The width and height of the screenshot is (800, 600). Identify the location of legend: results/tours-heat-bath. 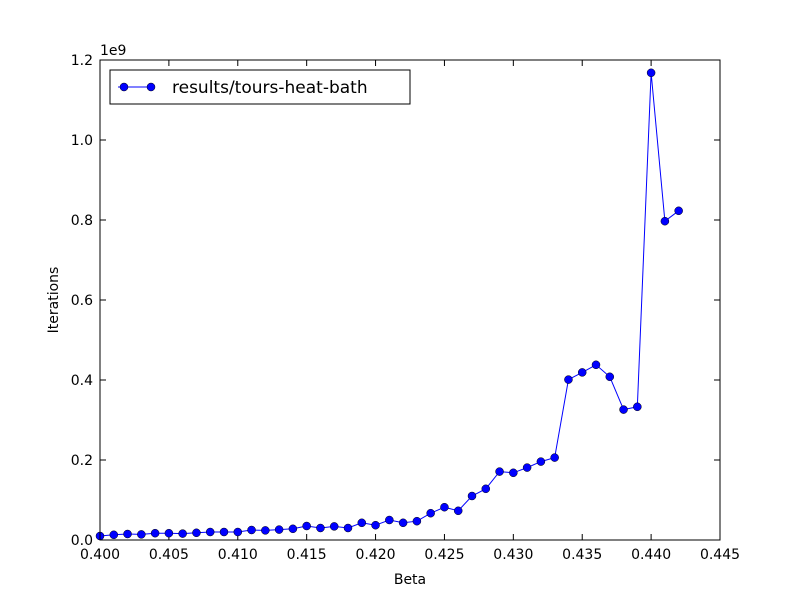
(260, 87).